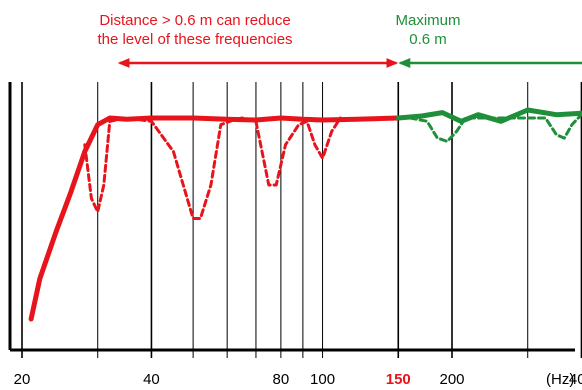  Describe the element at coordinates (428, 39) in the screenshot. I see `annotation-right-line-2: 0.6 m` at that location.